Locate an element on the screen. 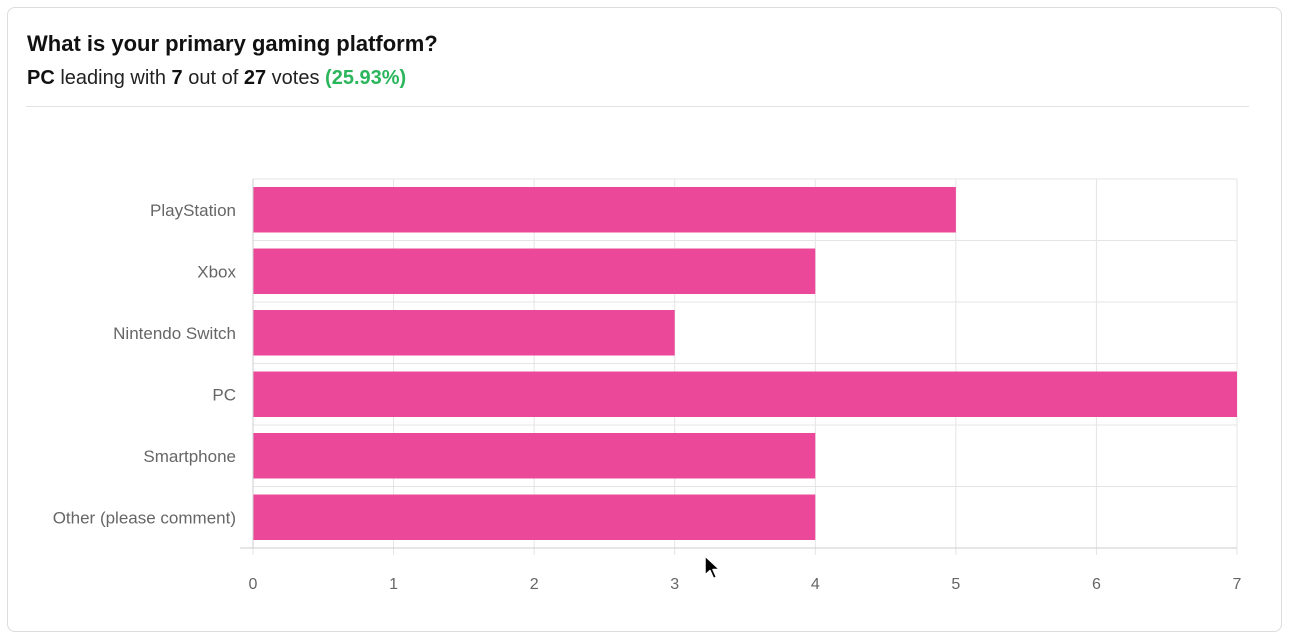 The width and height of the screenshot is (1292, 641). total-votes: 27 is located at coordinates (255, 78).